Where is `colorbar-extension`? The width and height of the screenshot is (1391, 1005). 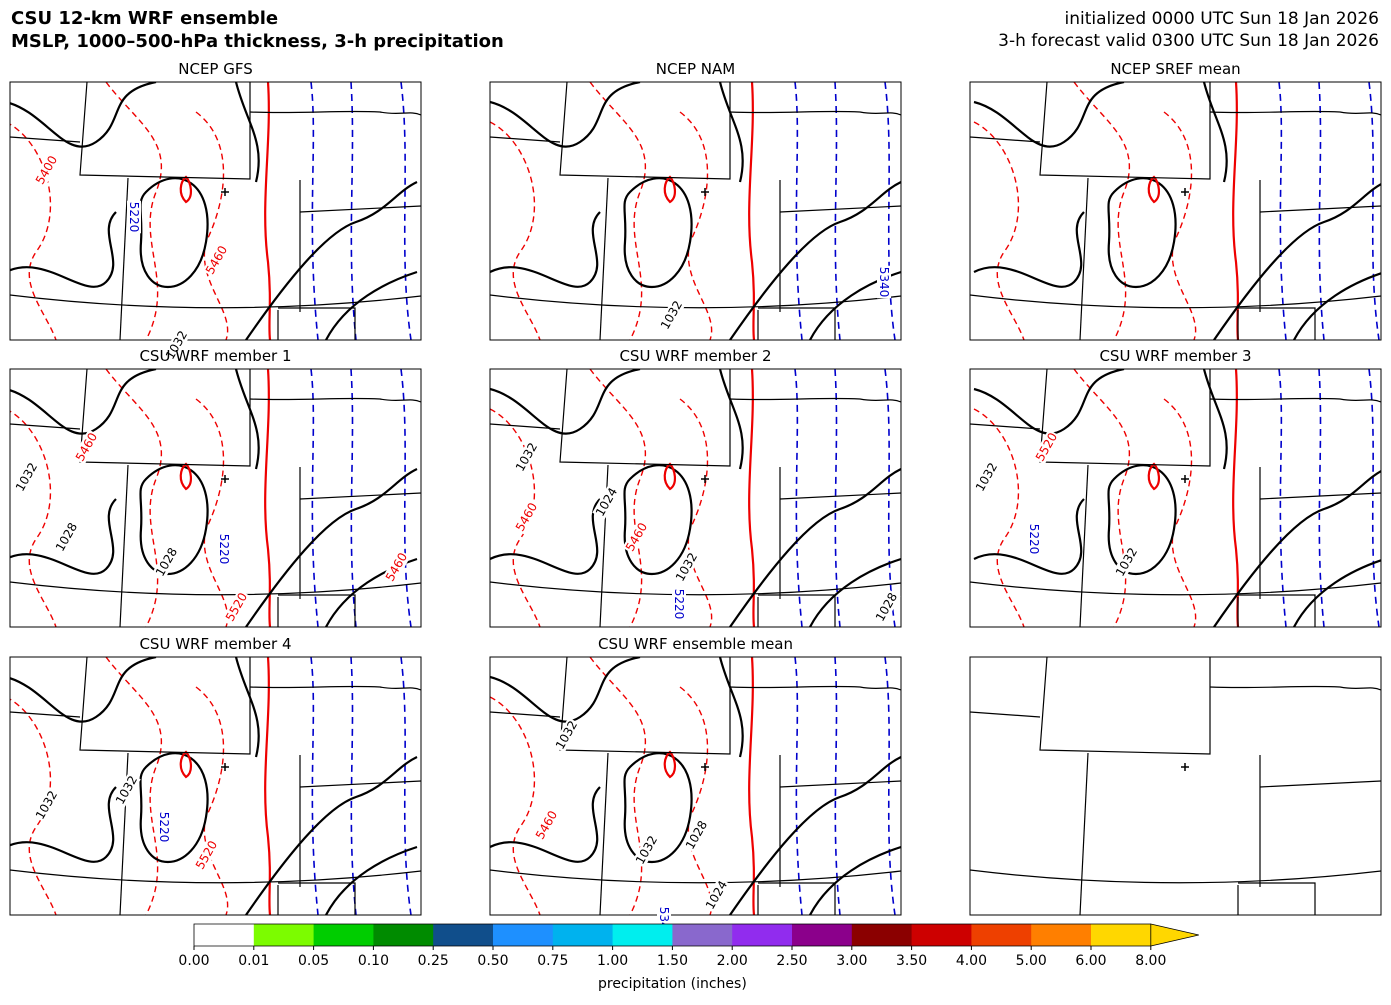 colorbar-extension is located at coordinates (1174, 935).